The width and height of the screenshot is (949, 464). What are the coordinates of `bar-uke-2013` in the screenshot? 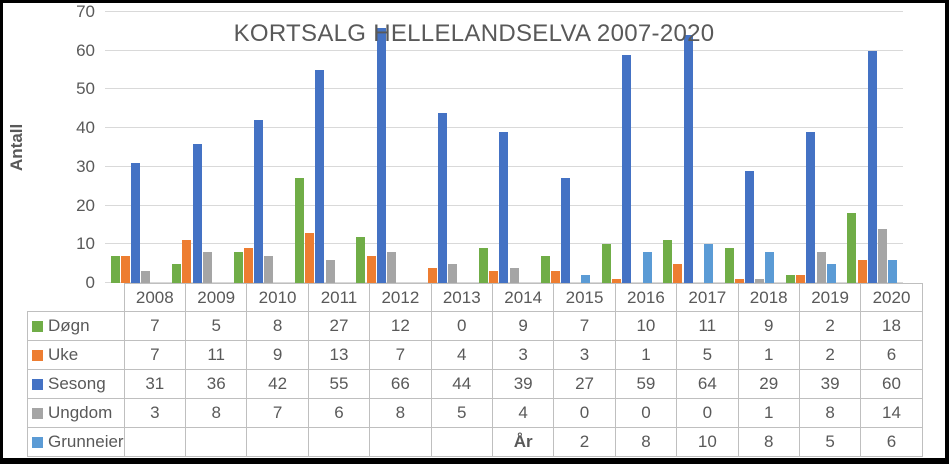 It's located at (432, 275).